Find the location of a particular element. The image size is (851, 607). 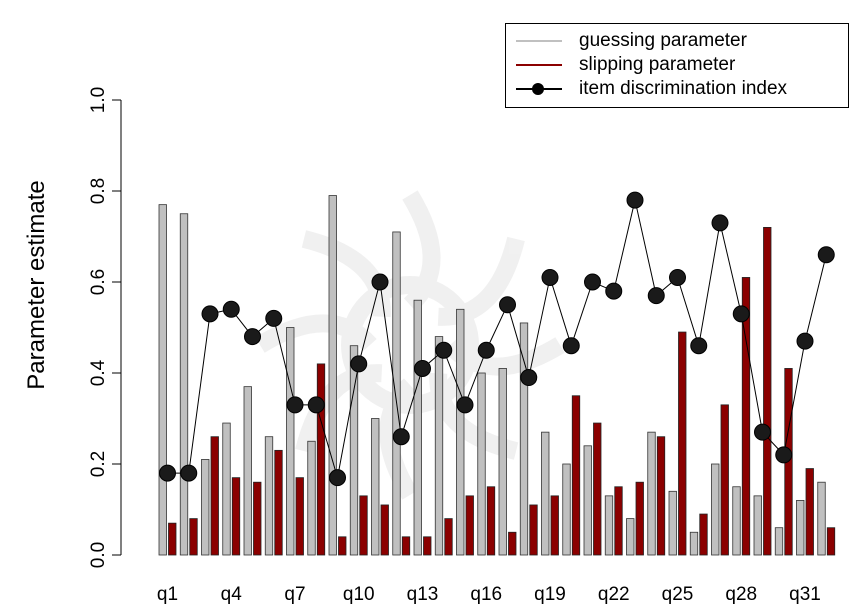

y-tick-label: 0.2 is located at coordinates (98, 464).